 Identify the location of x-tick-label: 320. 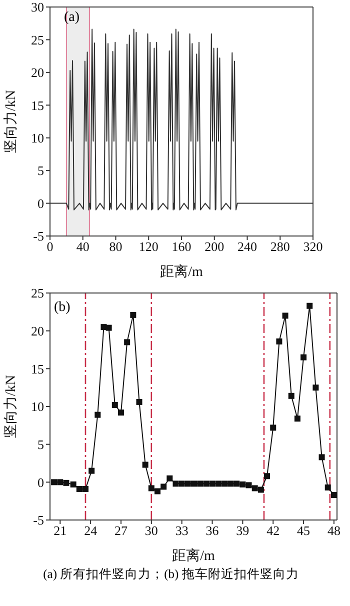
(313, 246).